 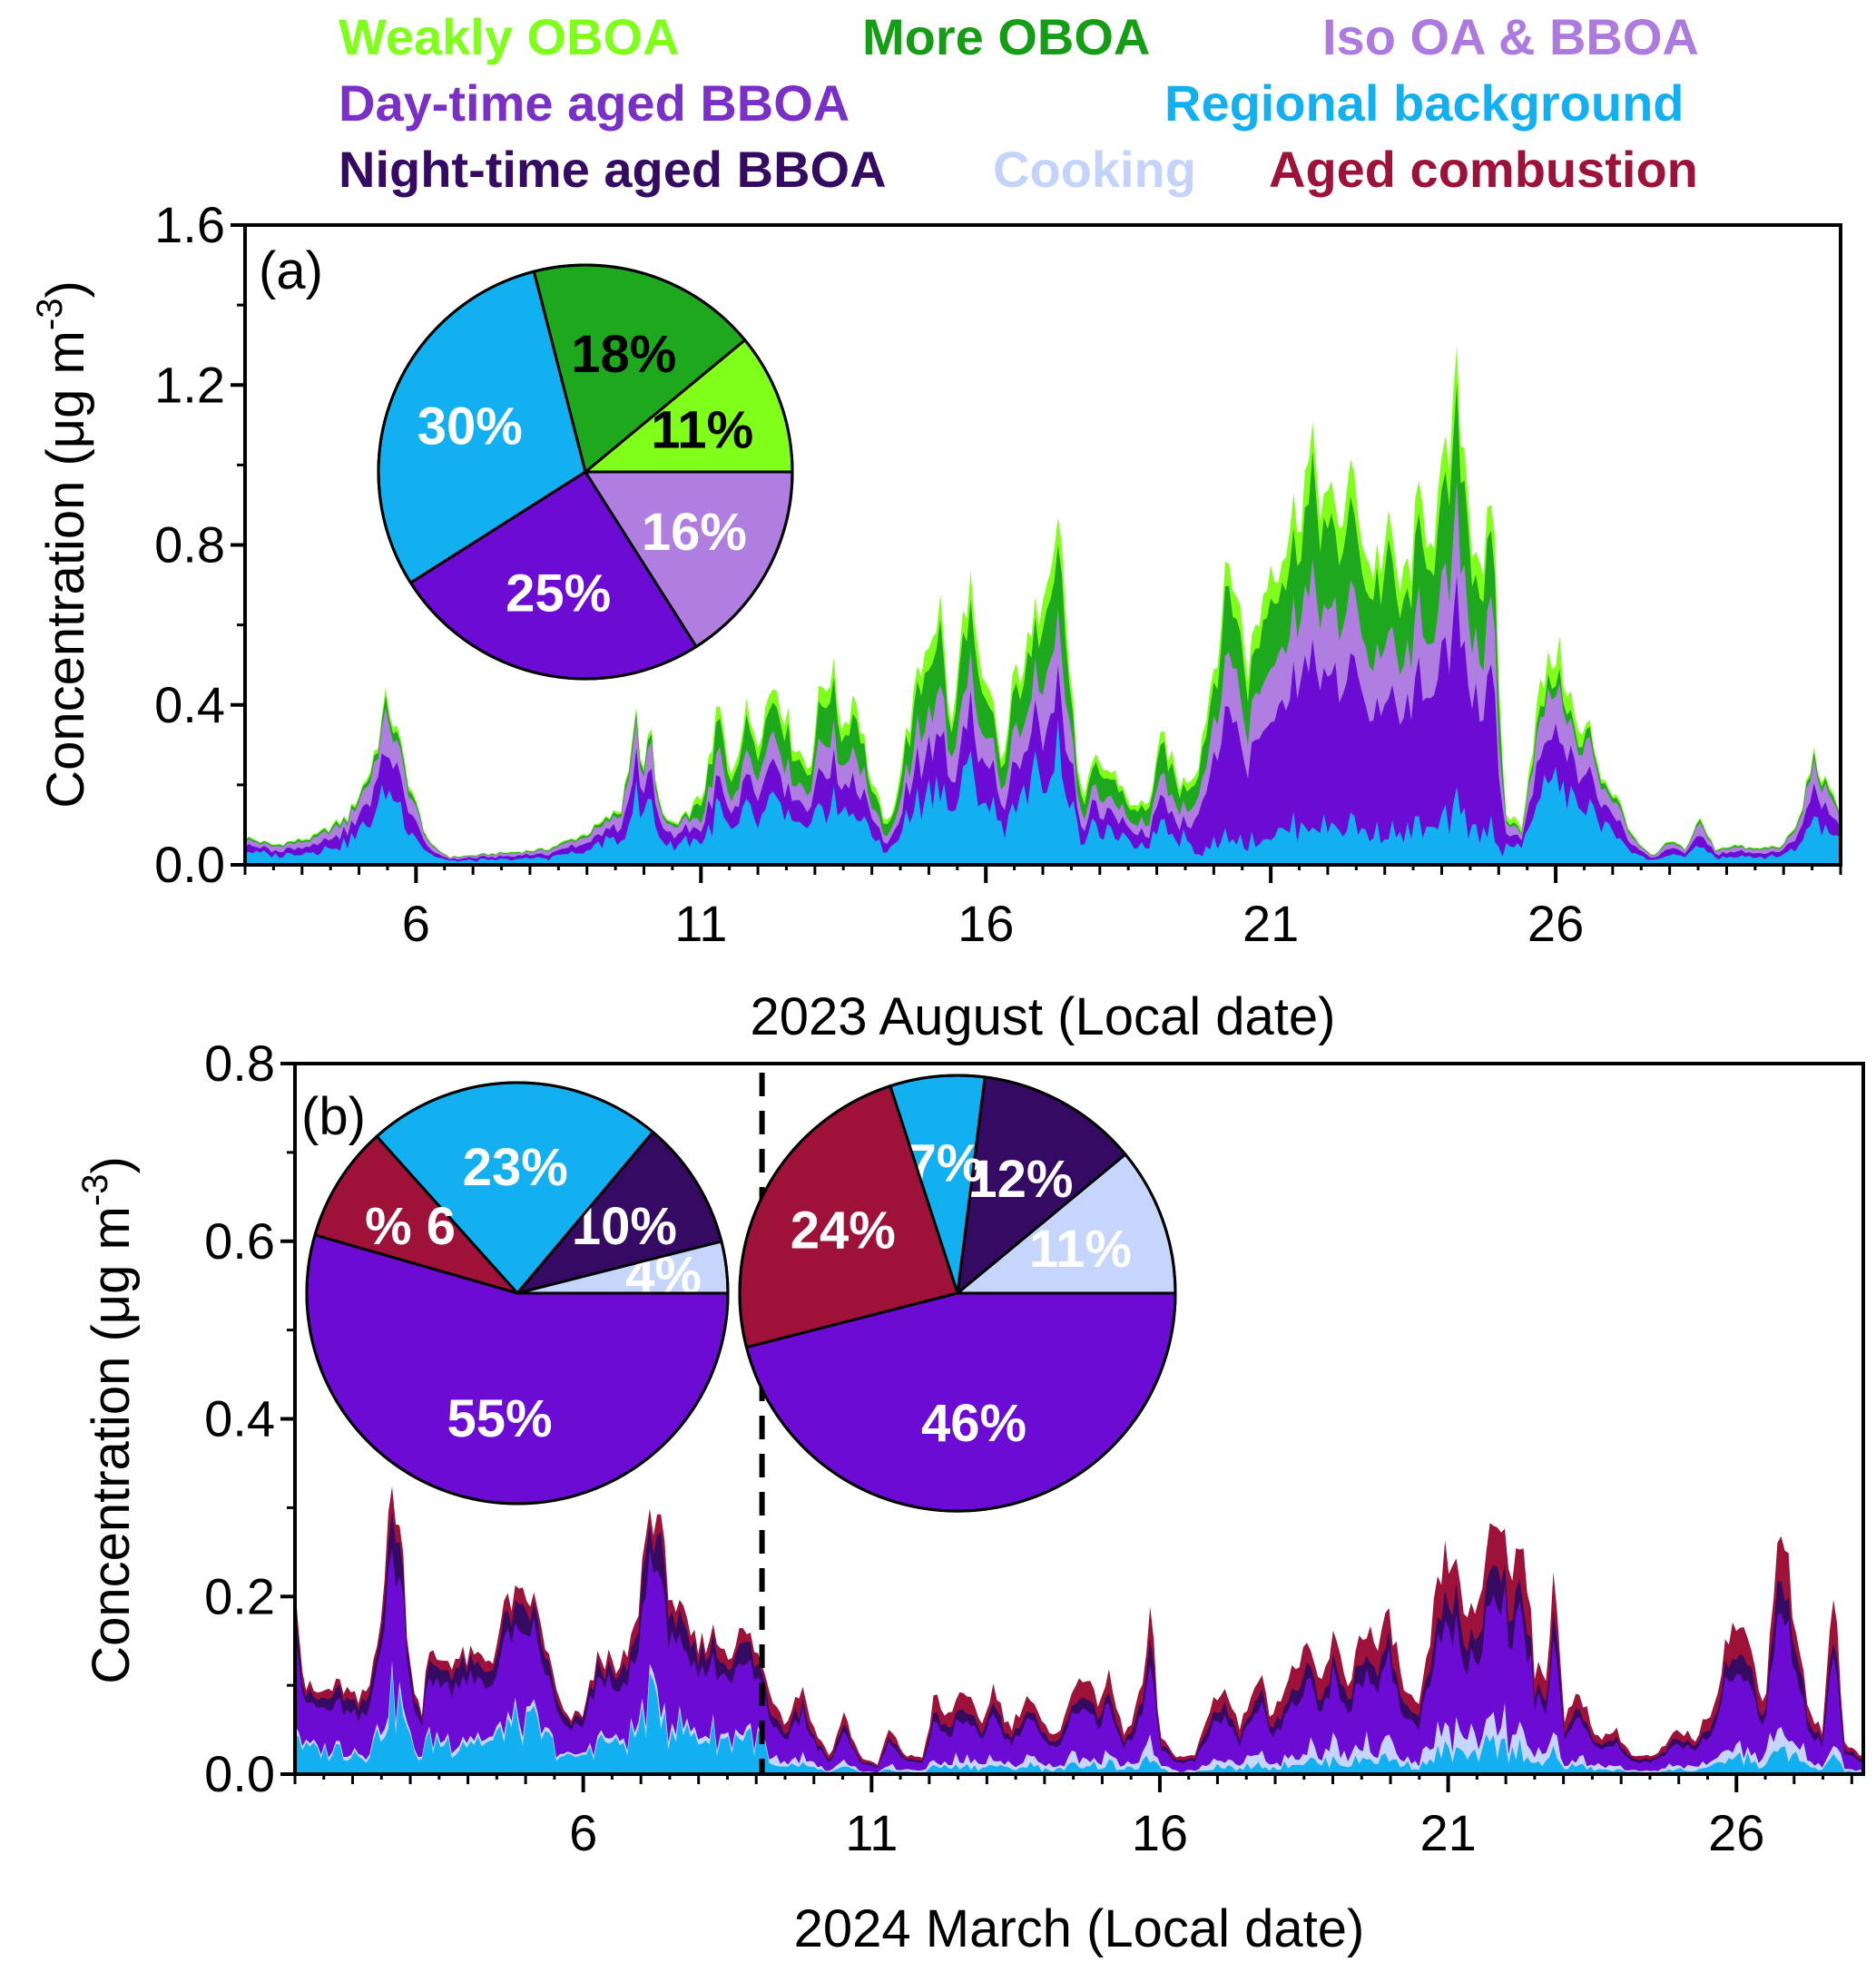 What do you see at coordinates (594, 103) in the screenshot?
I see `legend-daytime-aged-bboa: Day-time aged BBOA` at bounding box center [594, 103].